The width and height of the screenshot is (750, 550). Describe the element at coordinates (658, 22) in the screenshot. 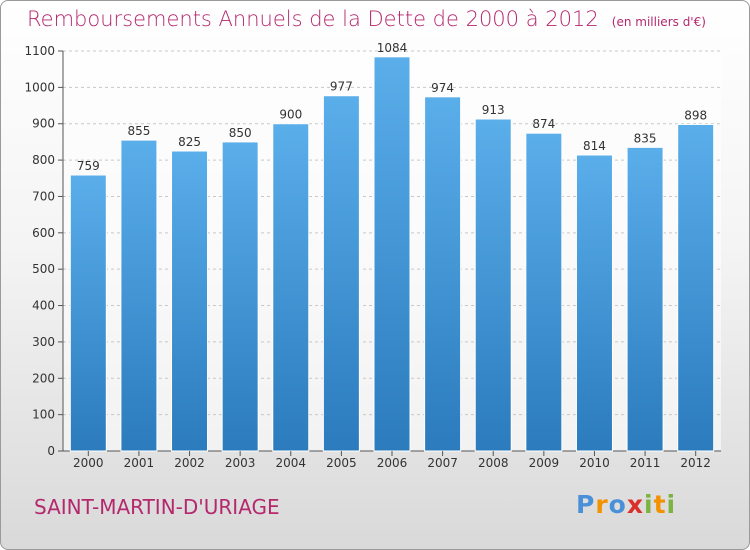

I see `chart-unit: (en milliers d'€)` at that location.